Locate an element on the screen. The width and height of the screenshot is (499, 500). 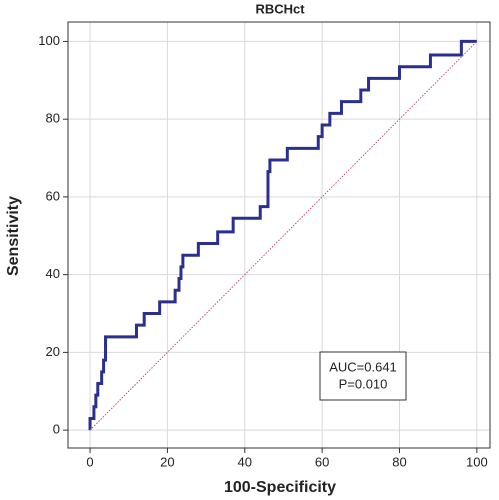
x-axis-label: 100-Specificity is located at coordinates (280, 487).